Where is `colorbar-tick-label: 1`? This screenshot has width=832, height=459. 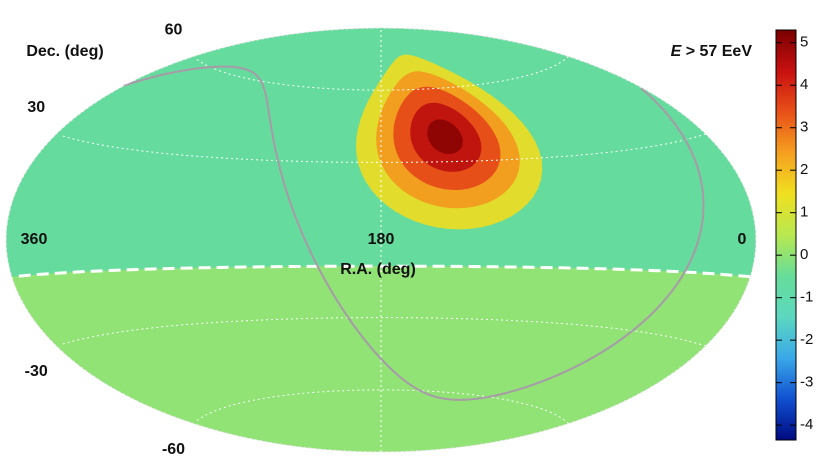 colorbar-tick-label: 1 is located at coordinates (804, 212).